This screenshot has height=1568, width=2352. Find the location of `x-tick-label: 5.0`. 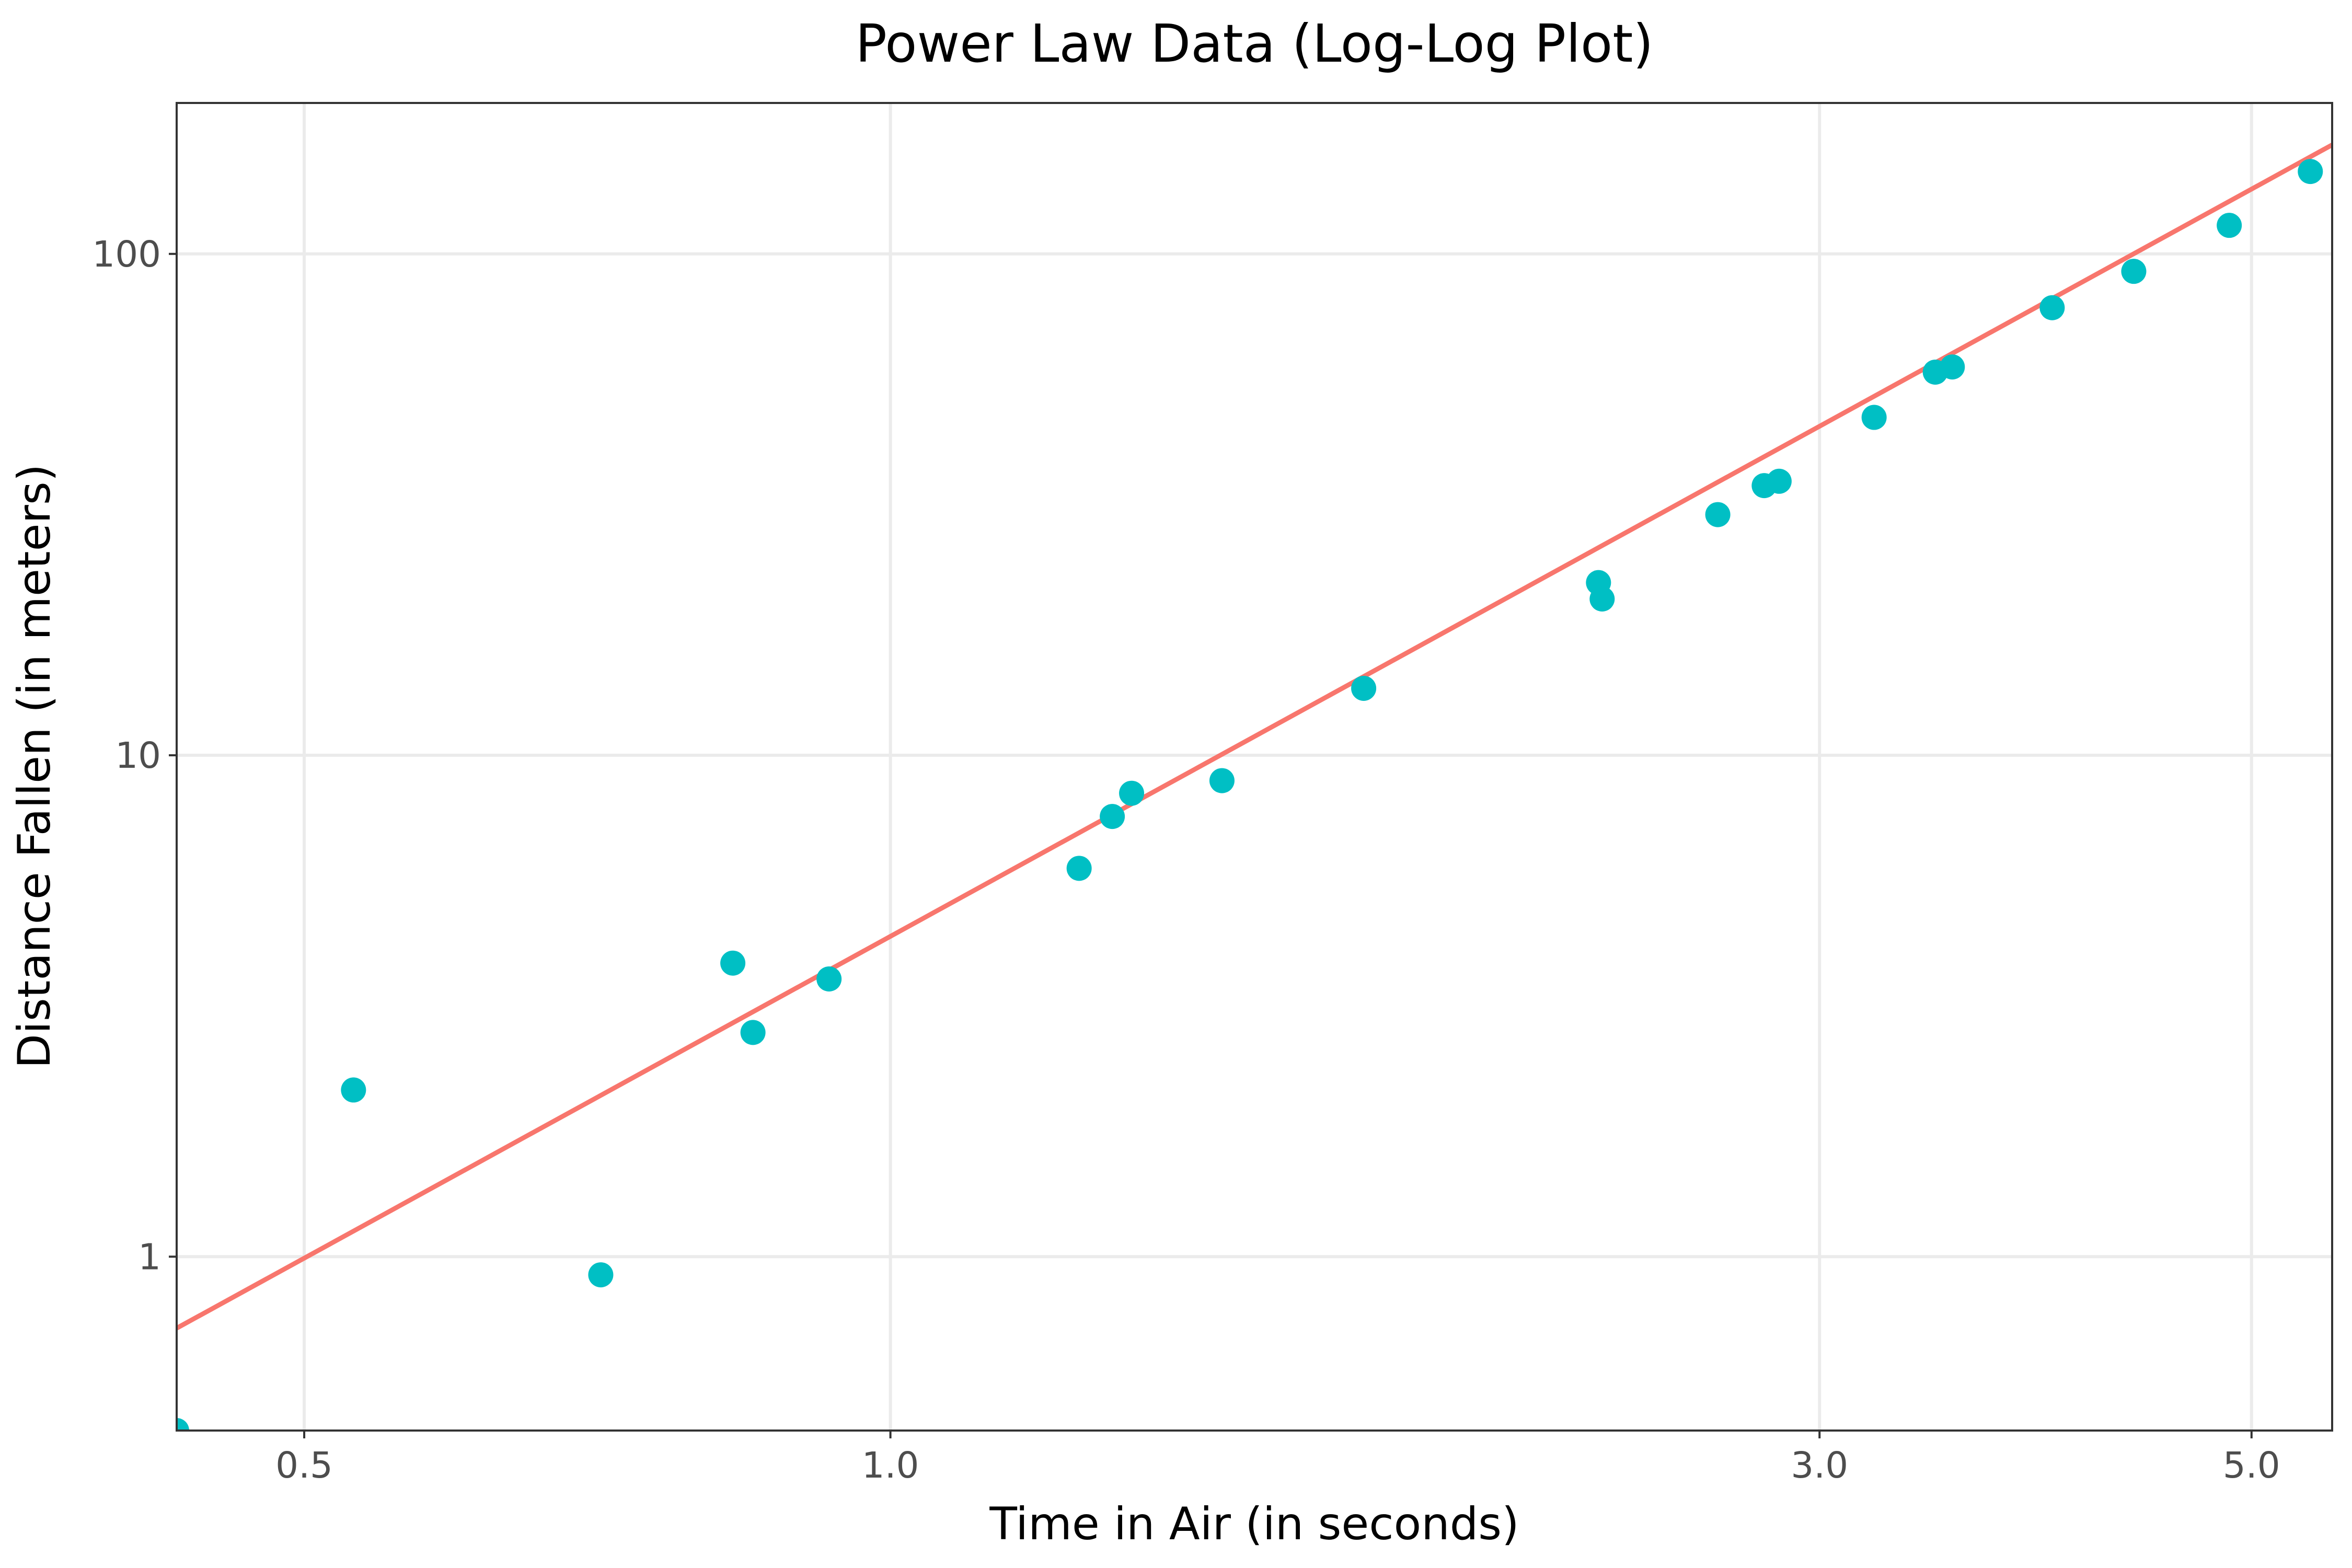

x-tick-label: 5.0 is located at coordinates (2251, 1465).